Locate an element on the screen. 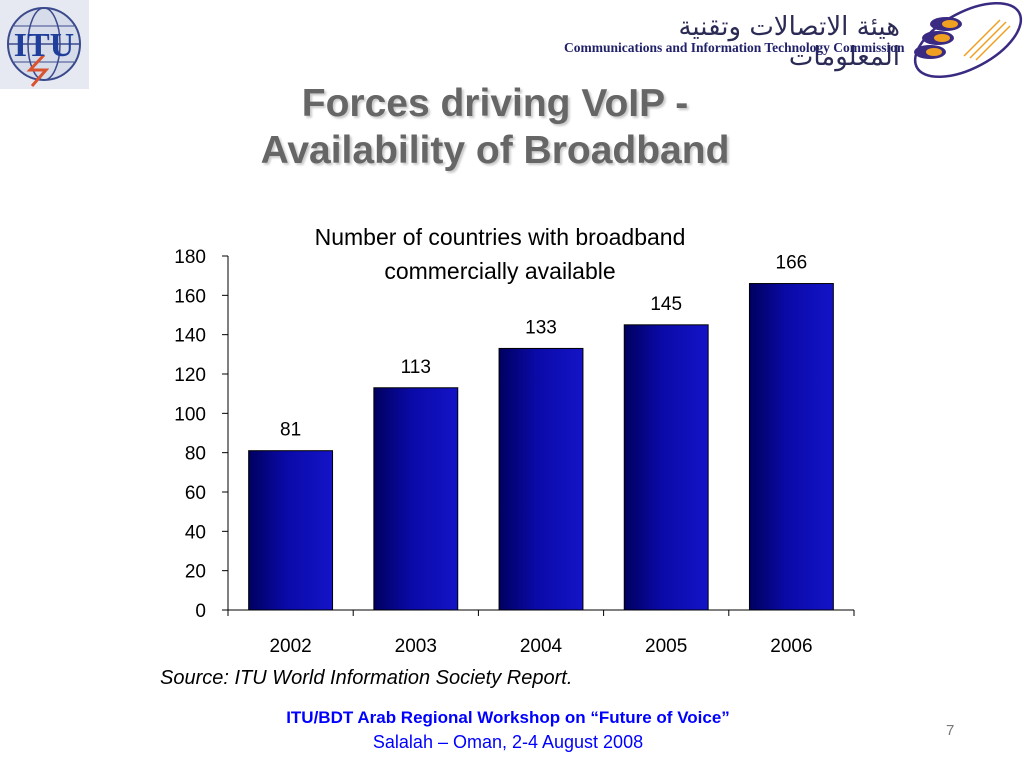  y-tick-label: 60 is located at coordinates (195, 493).